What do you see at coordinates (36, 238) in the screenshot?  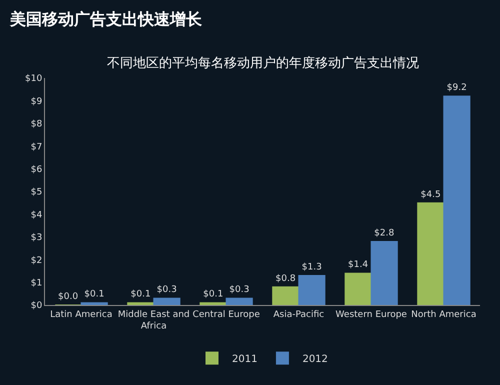 I see `y-tick-label: $3` at bounding box center [36, 238].